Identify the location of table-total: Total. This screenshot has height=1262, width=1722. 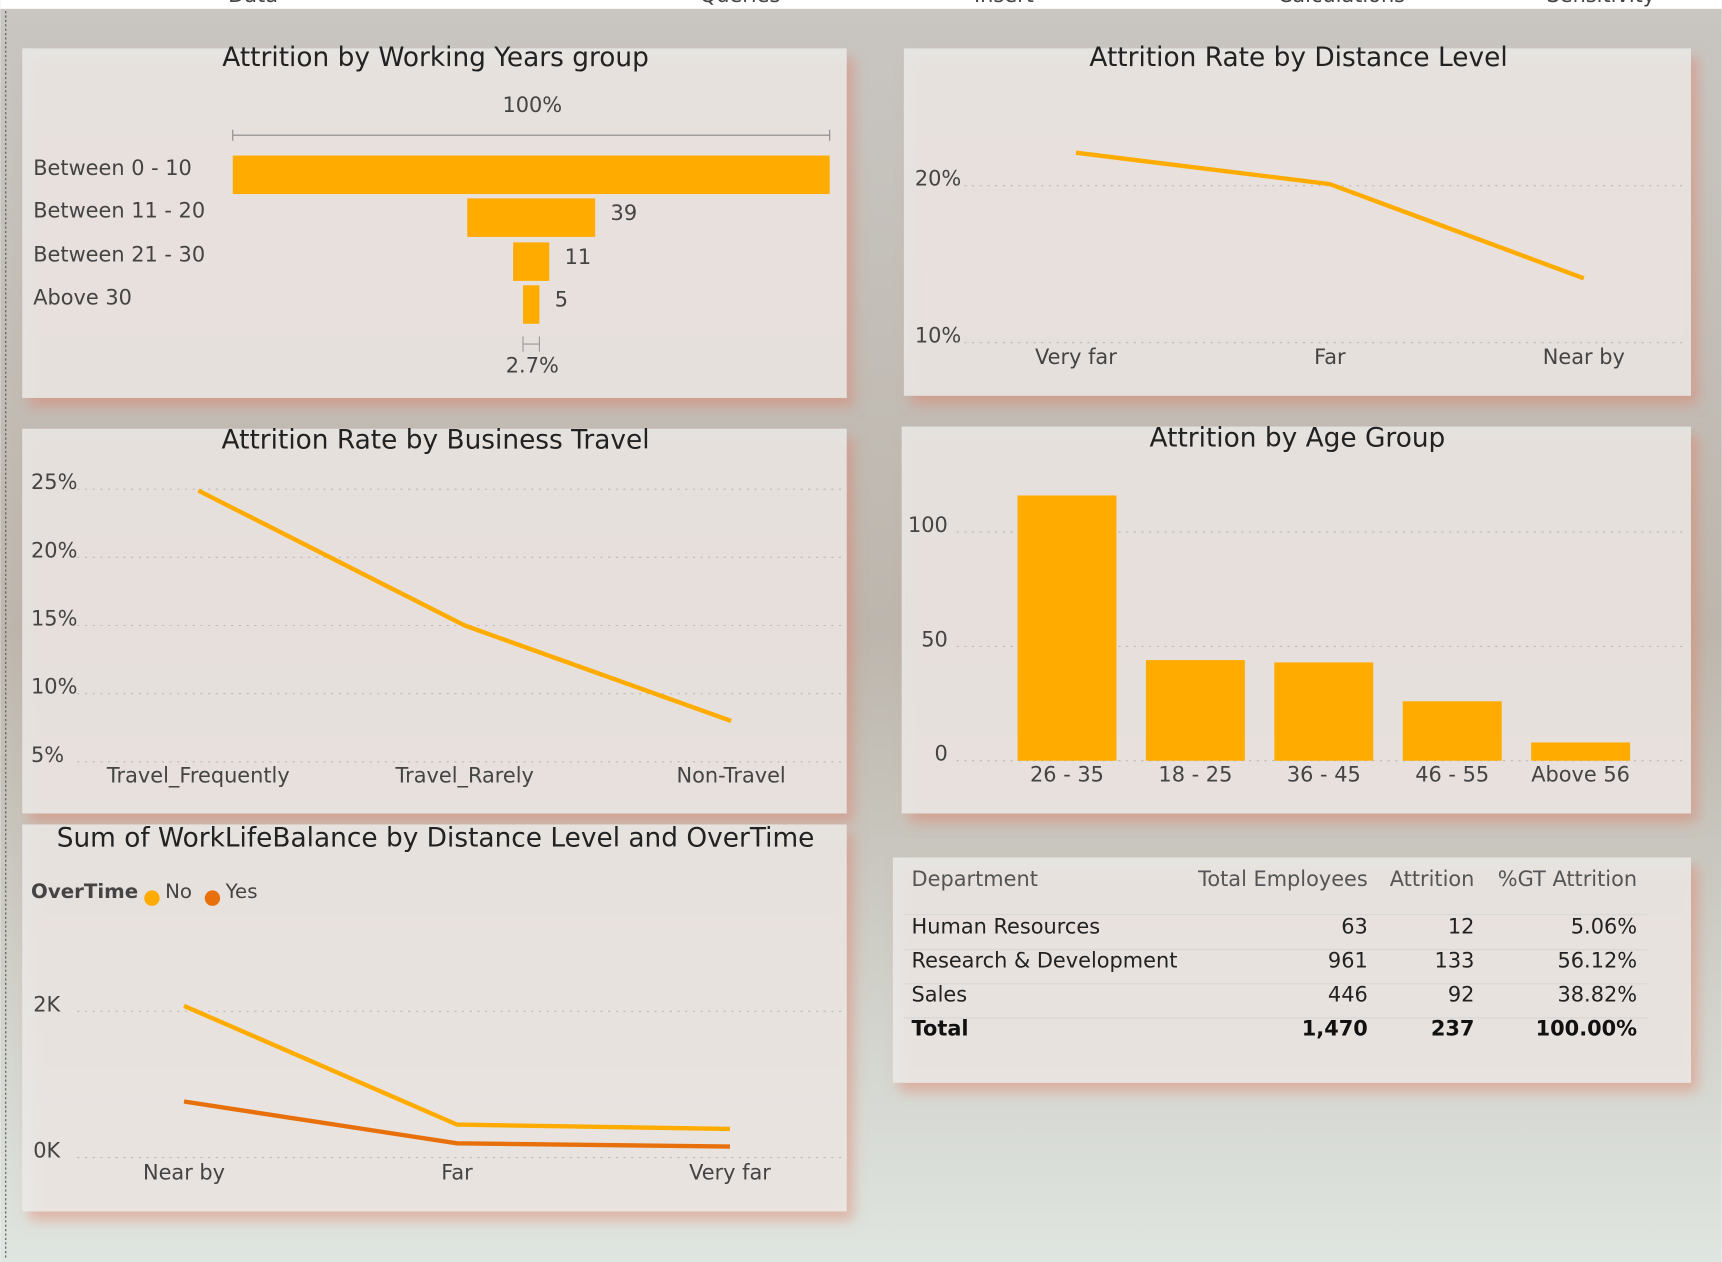
(940, 1029).